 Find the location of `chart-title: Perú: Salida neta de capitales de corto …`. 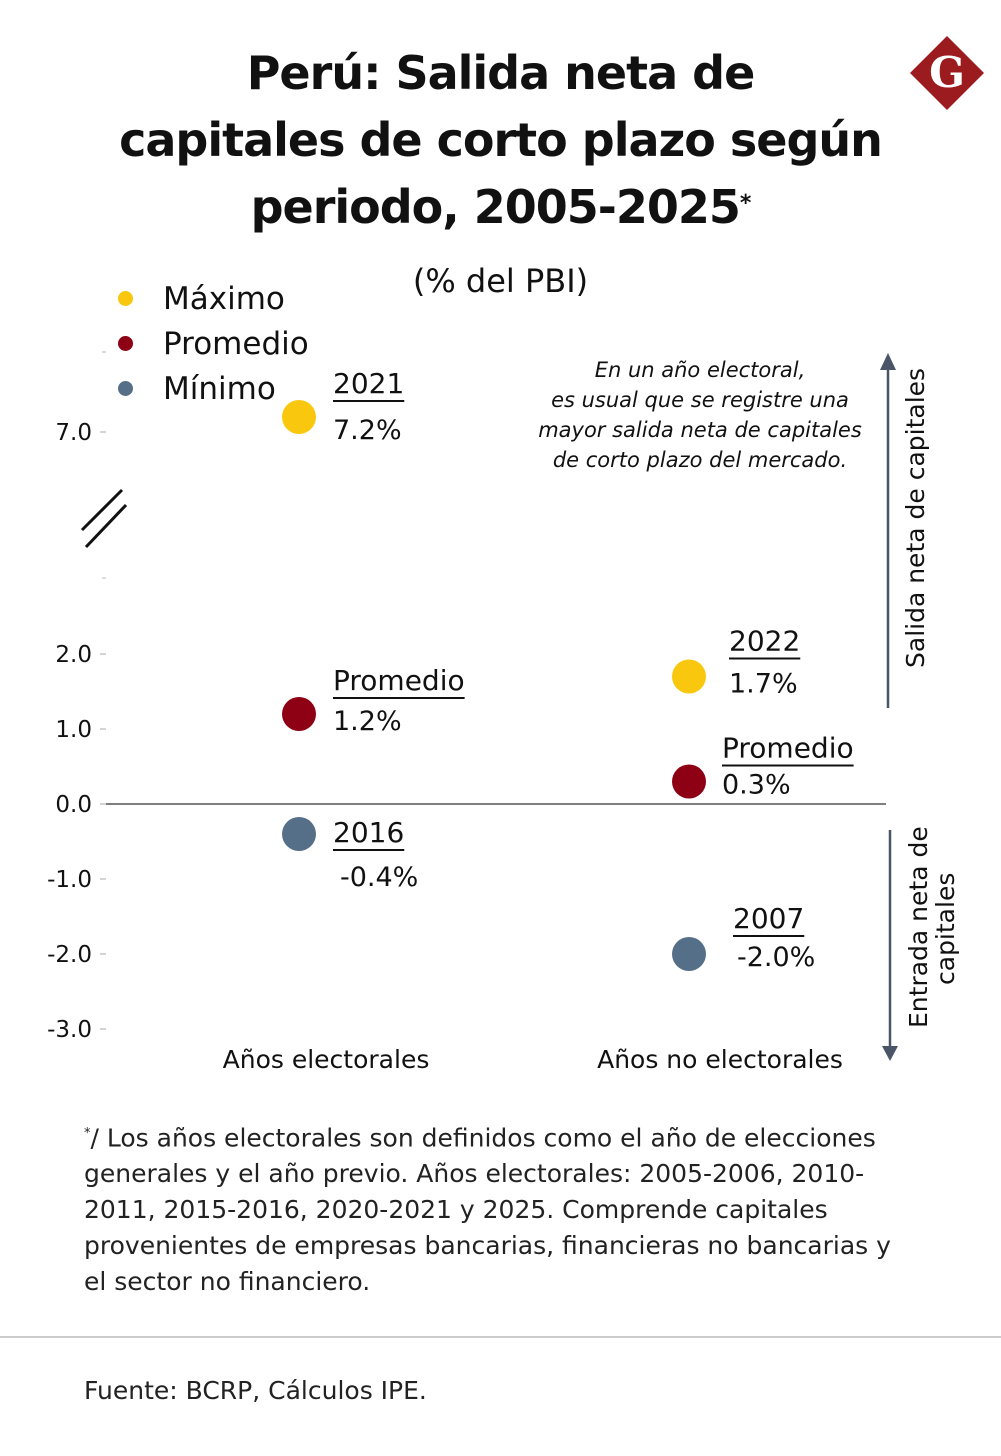

chart-title: Perú: Salida neta de capitales de corto … is located at coordinates (500, 140).